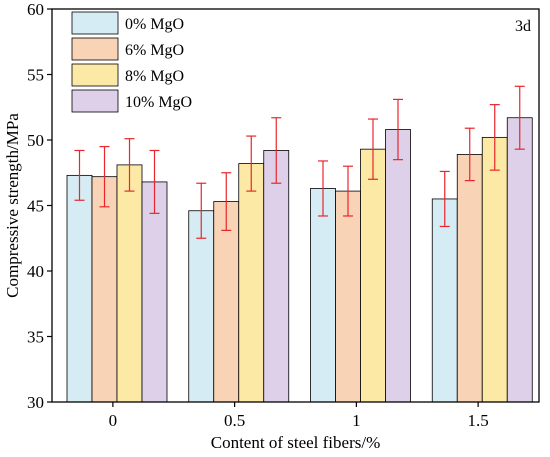 This screenshot has width=550, height=457. Describe the element at coordinates (35, 9) in the screenshot. I see `y-tick-label: 60` at that location.